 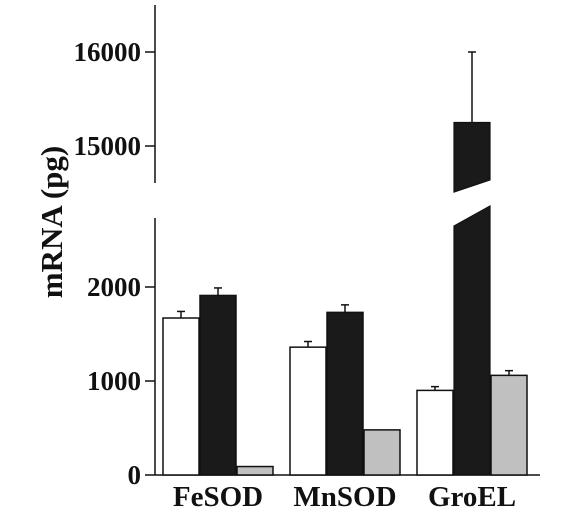 What do you see at coordinates (255, 470) in the screenshot?
I see `bar-FeSOD-s2` at bounding box center [255, 470].